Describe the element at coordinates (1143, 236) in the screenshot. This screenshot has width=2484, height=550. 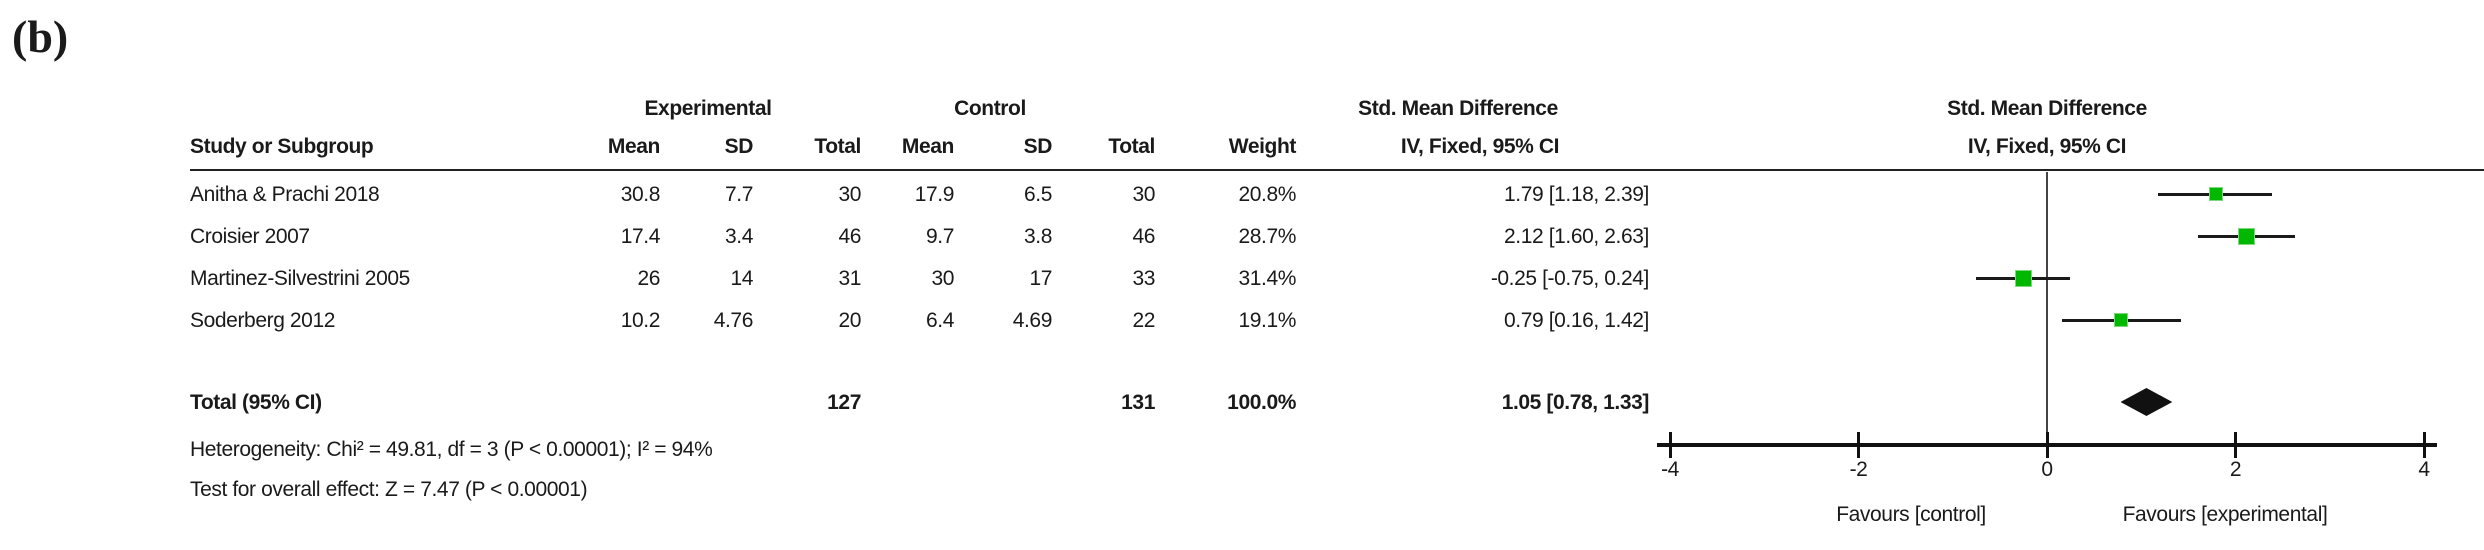
I see `ctrl-total: 46` at that location.